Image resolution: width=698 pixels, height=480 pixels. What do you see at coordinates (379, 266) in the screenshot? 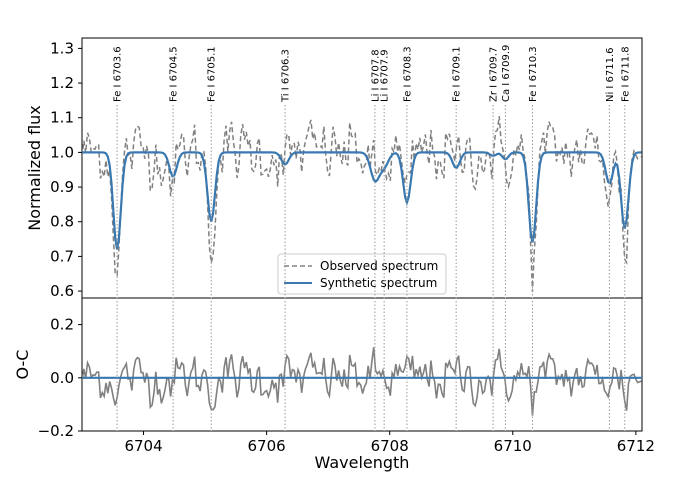
I see `legend-observed-label: Observed spectrum` at bounding box center [379, 266].